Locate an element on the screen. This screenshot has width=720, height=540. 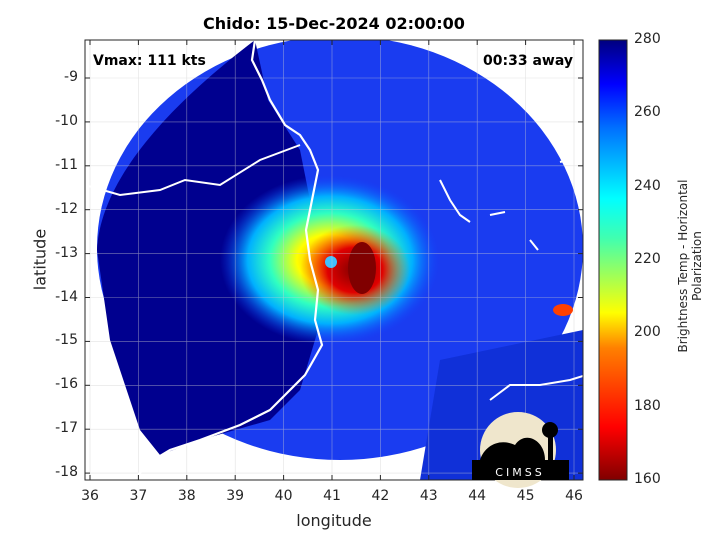
colorbar-tick-label: 200 is located at coordinates (647, 332).